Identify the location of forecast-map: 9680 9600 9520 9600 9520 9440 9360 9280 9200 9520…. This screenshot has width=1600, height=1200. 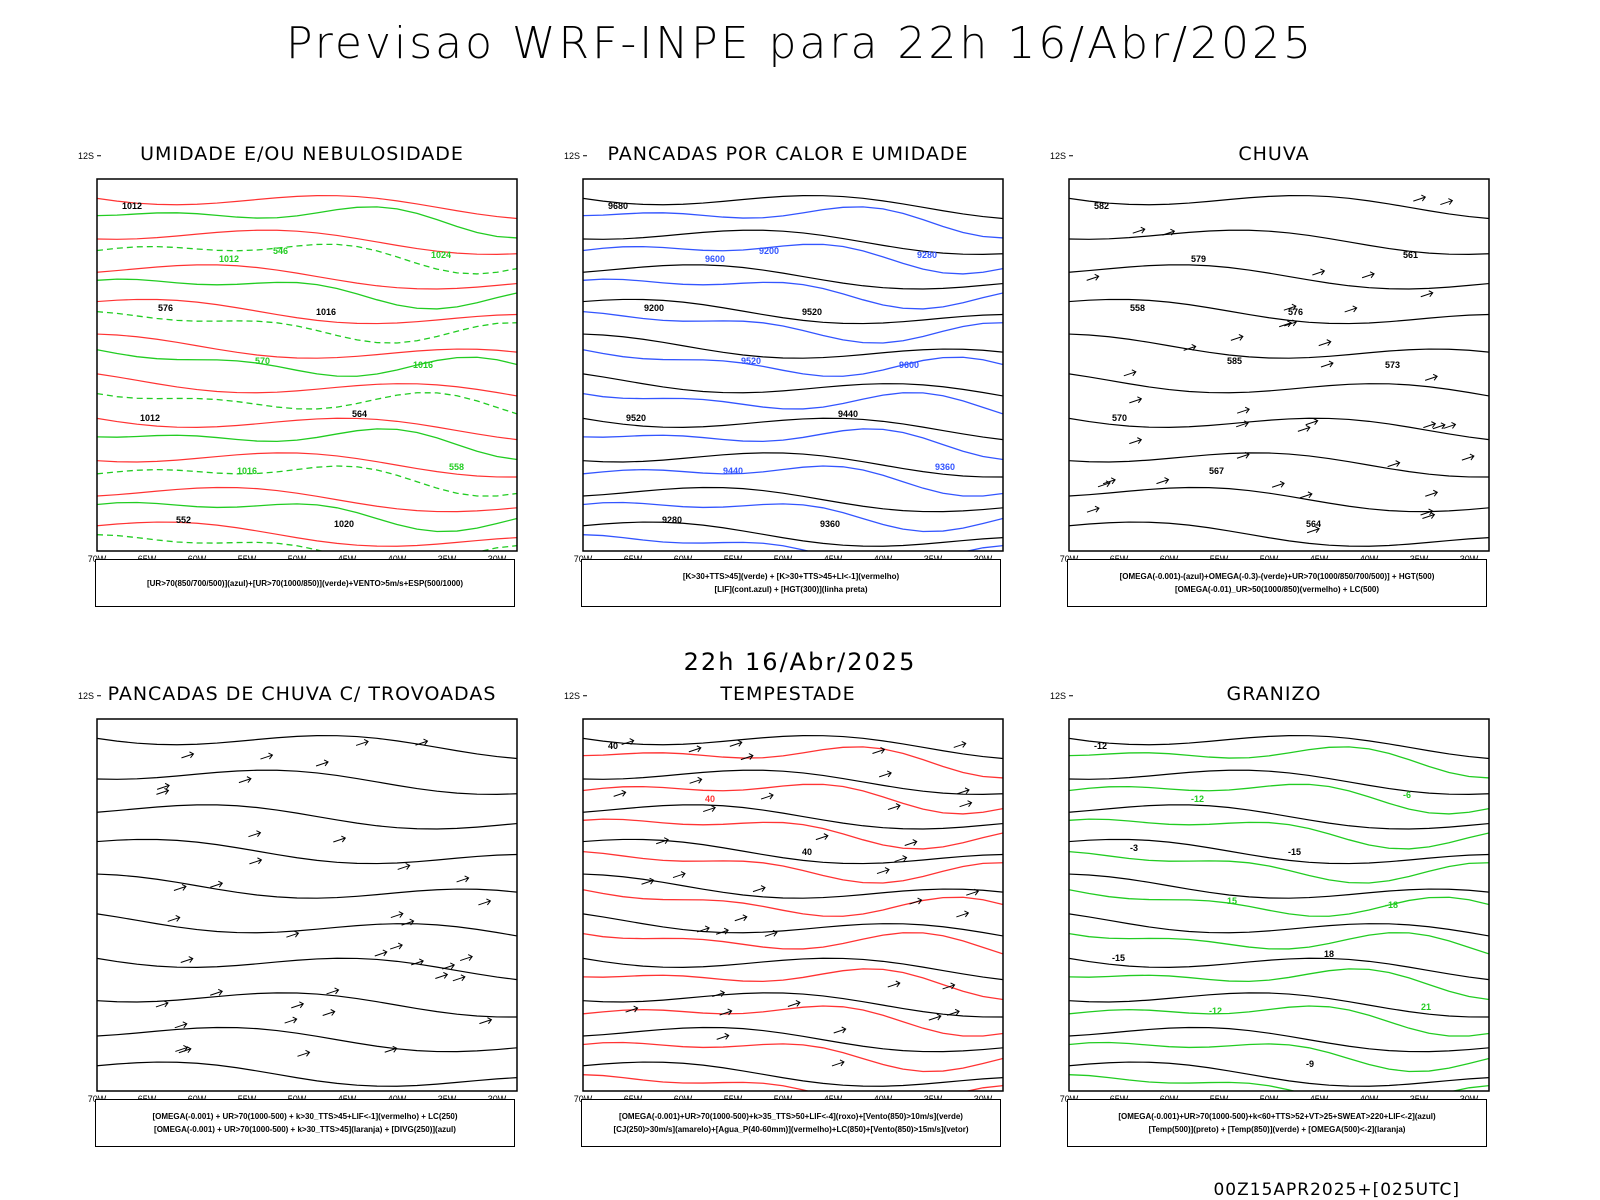
(784, 357).